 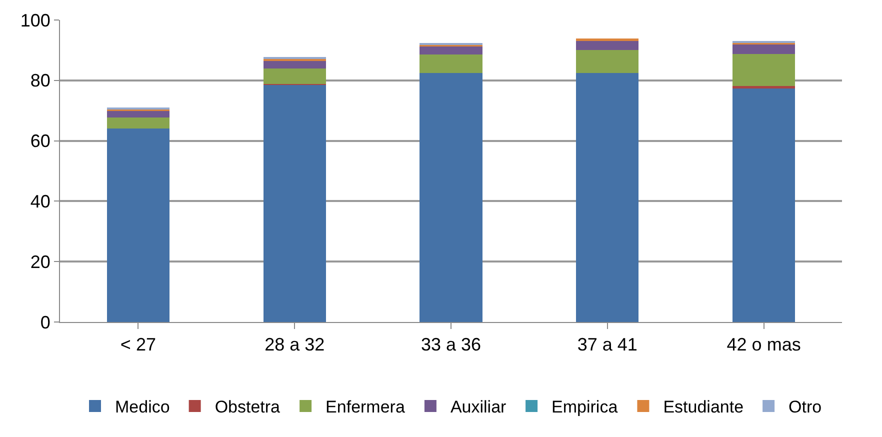 What do you see at coordinates (607, 344) in the screenshot?
I see `x-tick-label: 37 a 41` at bounding box center [607, 344].